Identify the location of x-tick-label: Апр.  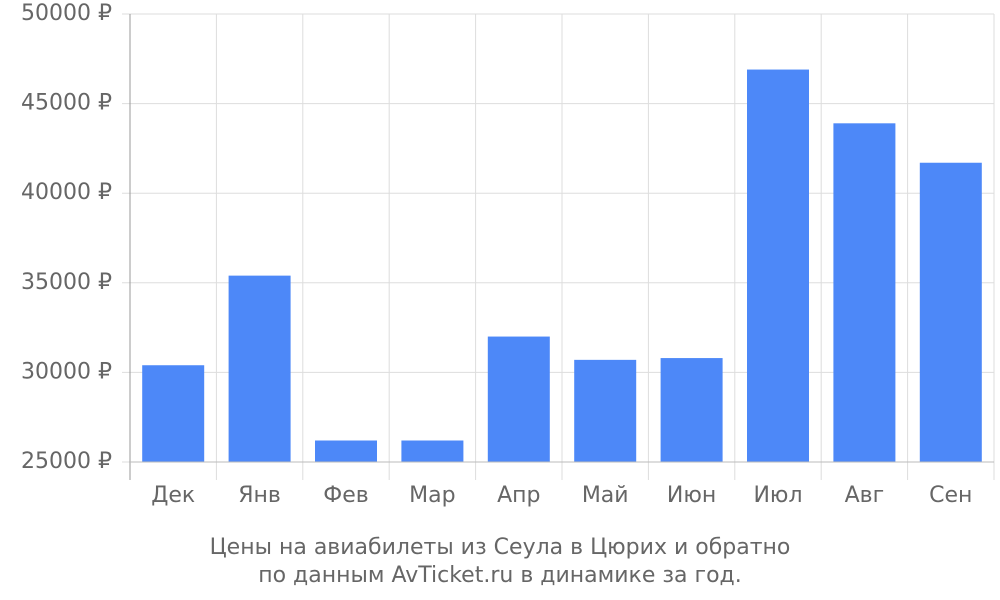
(518, 495).